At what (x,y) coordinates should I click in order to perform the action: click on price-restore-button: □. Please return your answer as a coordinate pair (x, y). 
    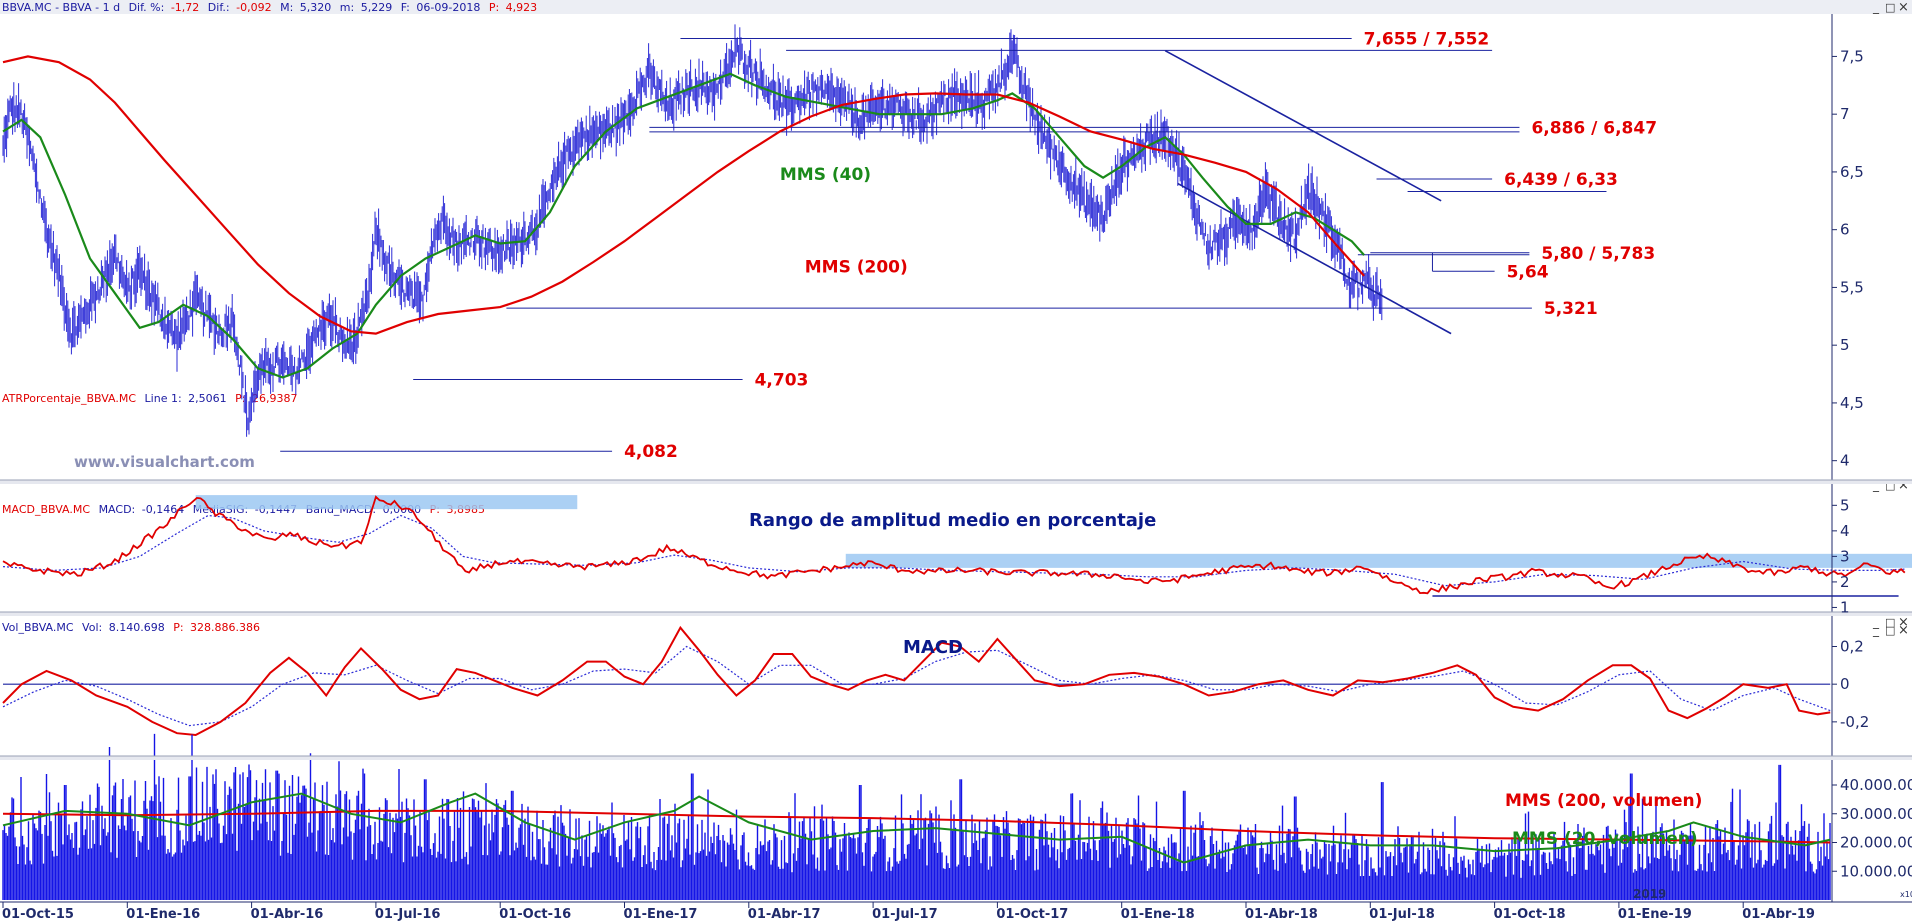
    Looking at the image, I should click on (1890, 7).